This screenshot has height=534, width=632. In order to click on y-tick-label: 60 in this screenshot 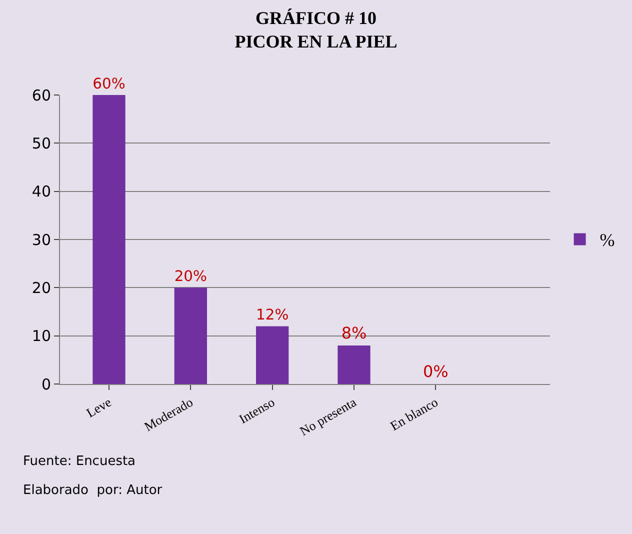, I will do `click(41, 95)`.